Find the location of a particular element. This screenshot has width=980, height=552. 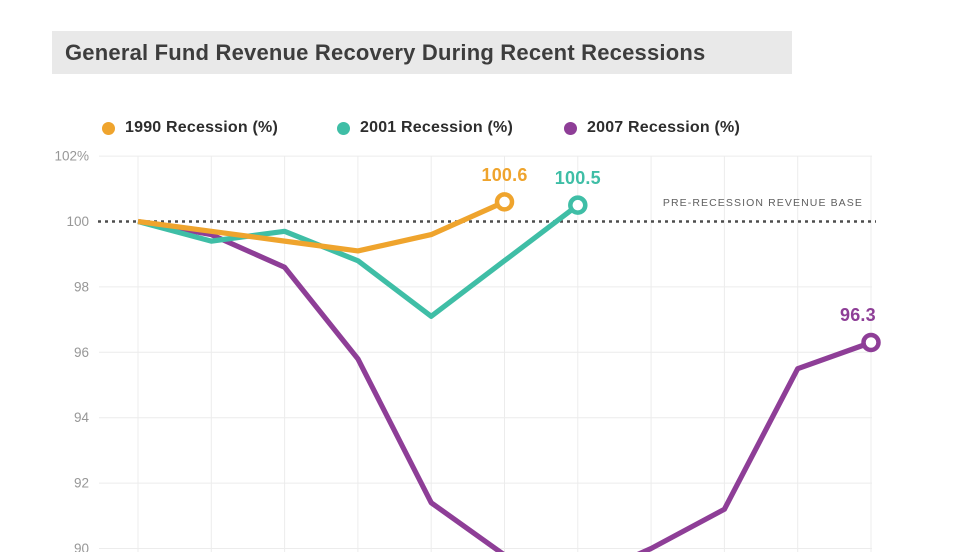

y-axis-tick-label: 100 is located at coordinates (77, 221).